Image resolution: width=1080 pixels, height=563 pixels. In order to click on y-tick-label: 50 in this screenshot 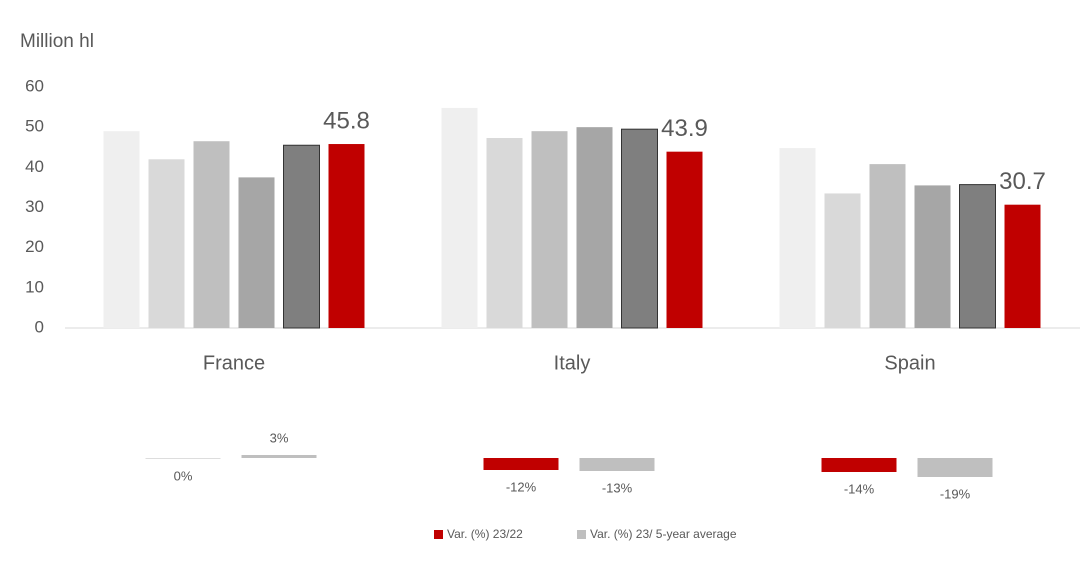, I will do `click(34, 126)`.